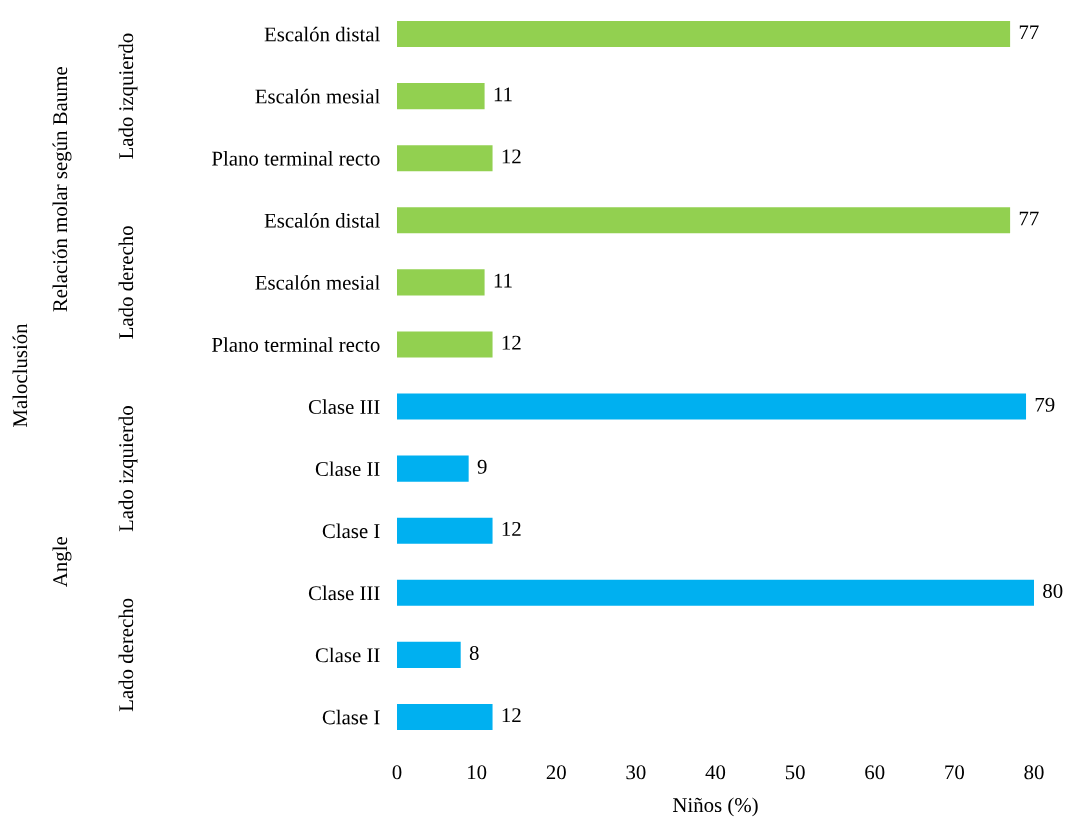 The width and height of the screenshot is (1078, 836). I want to click on data-label: 8, so click(474, 653).